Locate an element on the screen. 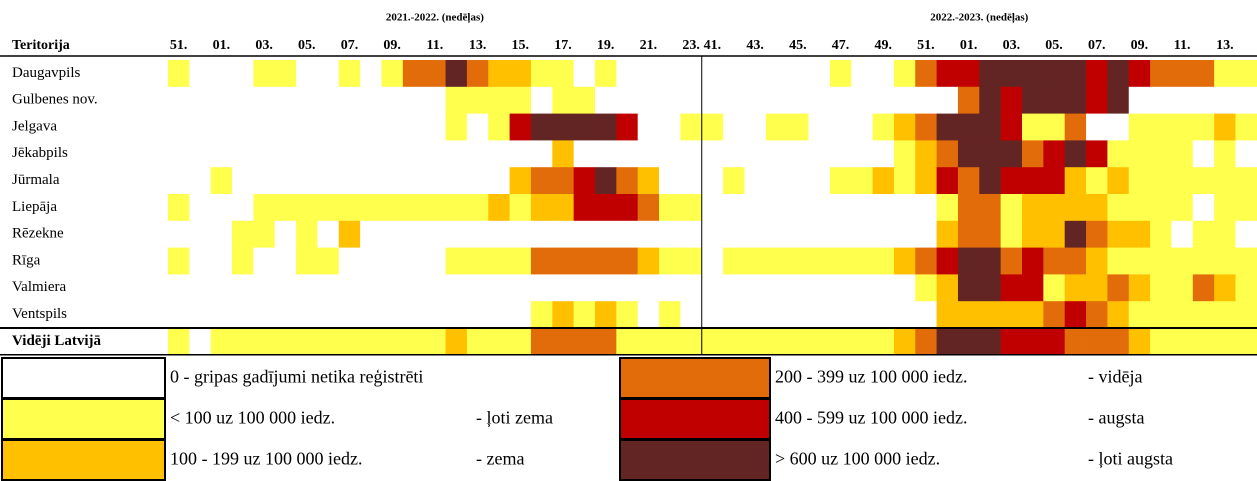 The image size is (1257, 481). column-label: 03. is located at coordinates (1012, 45).